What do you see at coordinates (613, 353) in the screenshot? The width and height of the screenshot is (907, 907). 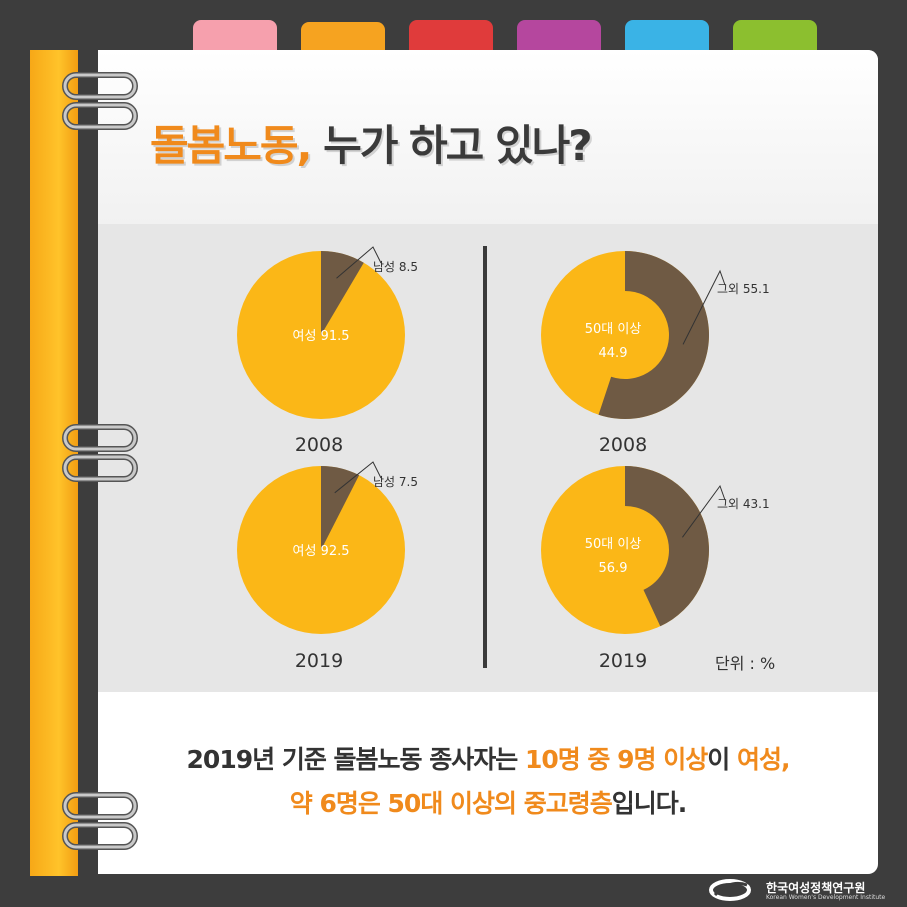 I see `value-50대 이상: 44.9` at bounding box center [613, 353].